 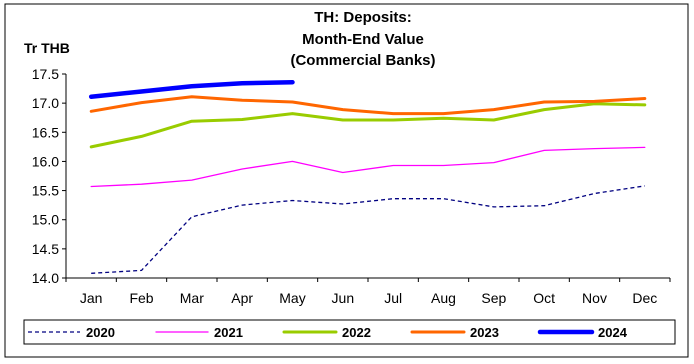 What do you see at coordinates (45, 220) in the screenshot?
I see `y-tick-label: 15.0` at bounding box center [45, 220].